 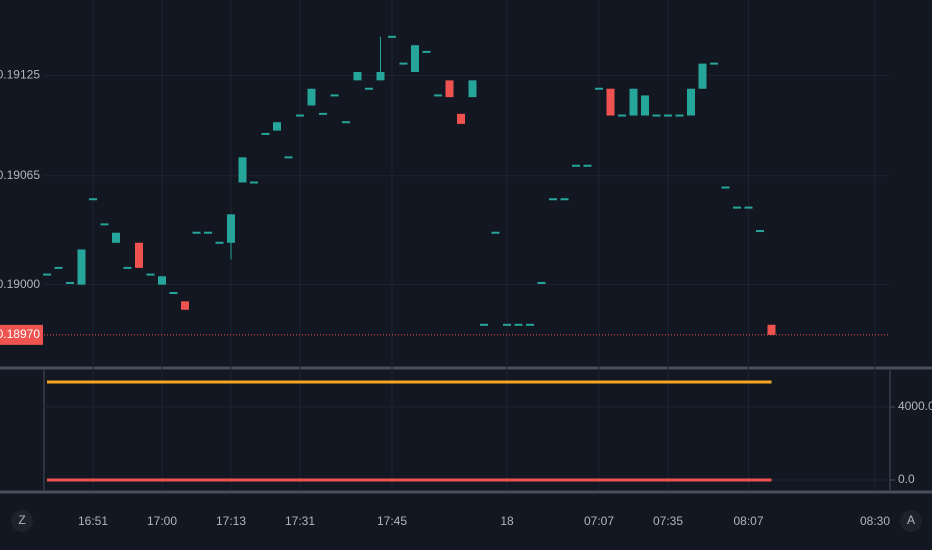 I want to click on right-button: A, so click(x=911, y=520).